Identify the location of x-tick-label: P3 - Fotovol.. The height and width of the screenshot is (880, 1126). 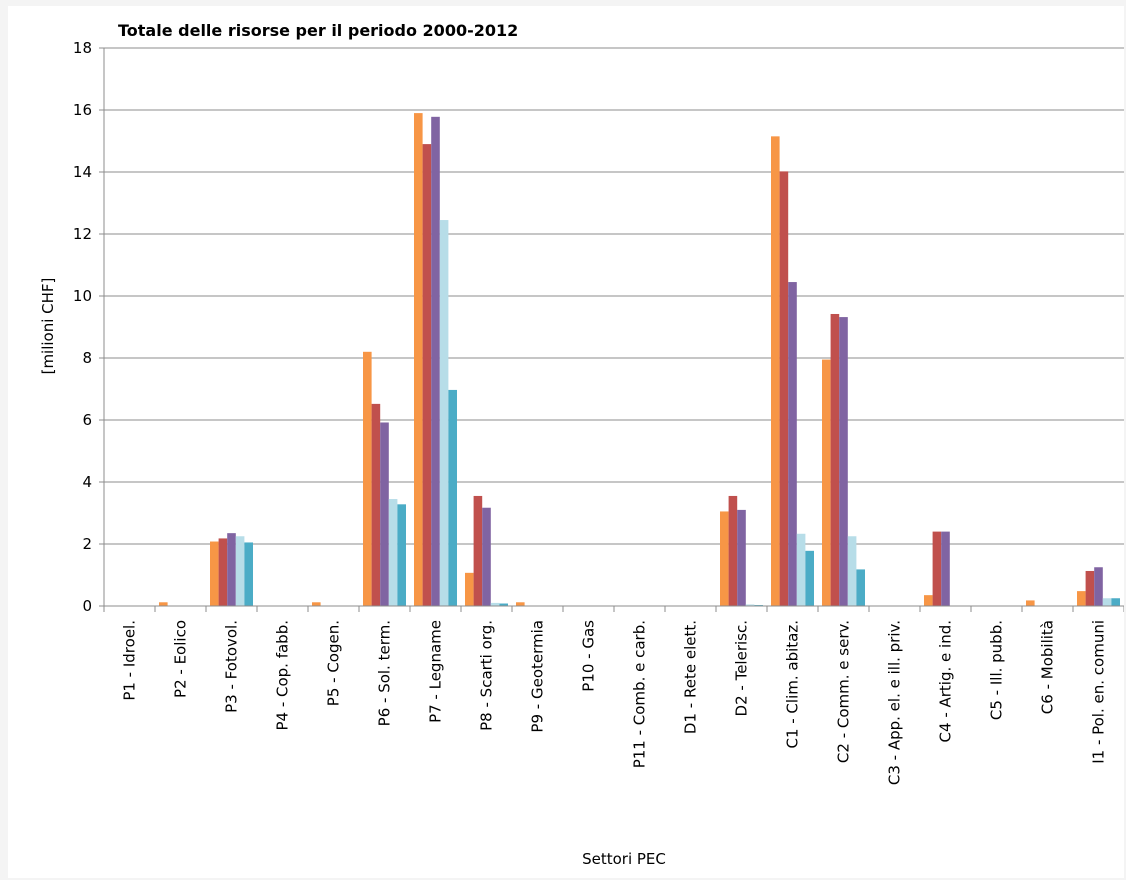
(232, 666).